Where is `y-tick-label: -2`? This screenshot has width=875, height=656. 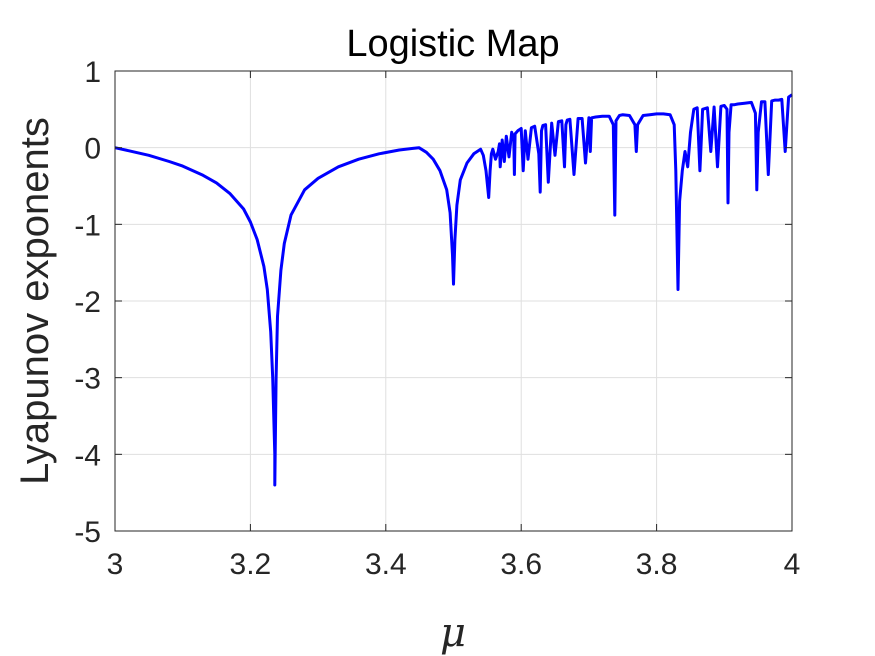
y-tick-label: -2 is located at coordinates (87, 302).